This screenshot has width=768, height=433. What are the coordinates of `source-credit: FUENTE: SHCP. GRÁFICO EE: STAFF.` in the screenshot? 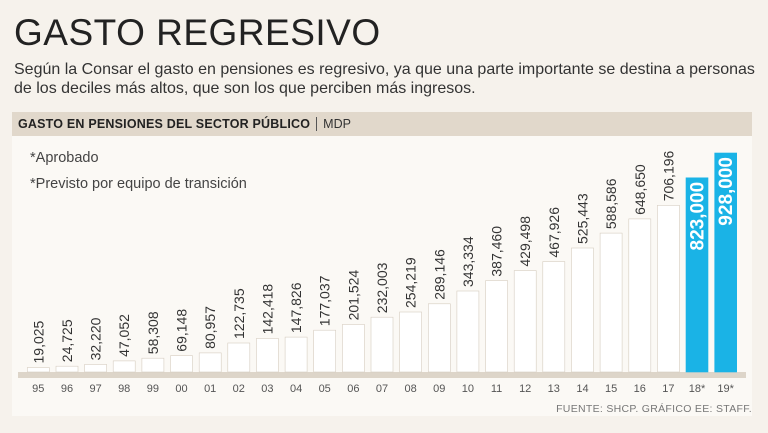 It's located at (654, 409).